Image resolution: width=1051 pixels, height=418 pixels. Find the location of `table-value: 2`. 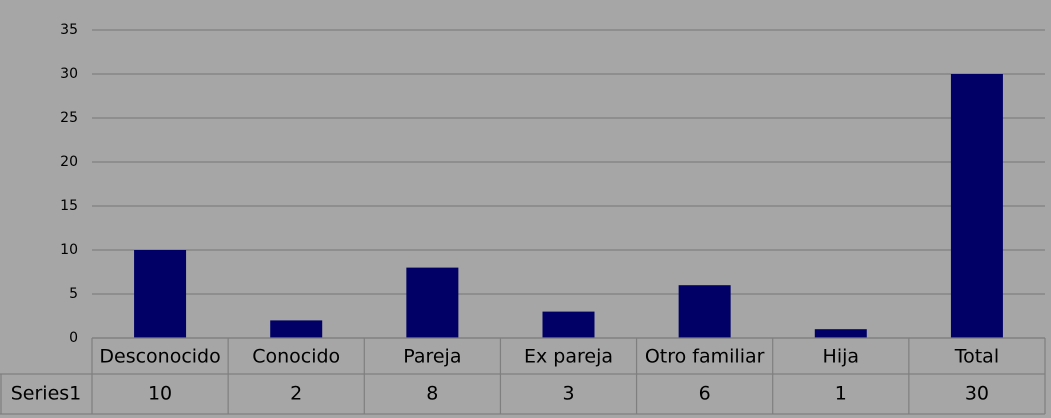

table-value: 2 is located at coordinates (296, 394).